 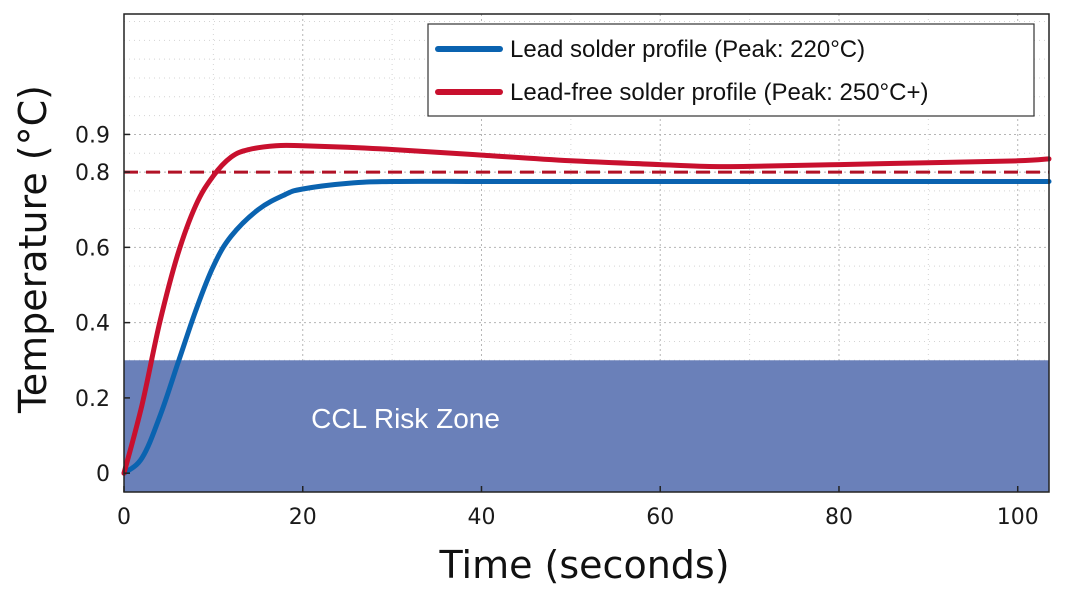 What do you see at coordinates (719, 92) in the screenshot?
I see `legend-label-lead-free: Lead-free solder profile (Peak: 250°C+)` at bounding box center [719, 92].